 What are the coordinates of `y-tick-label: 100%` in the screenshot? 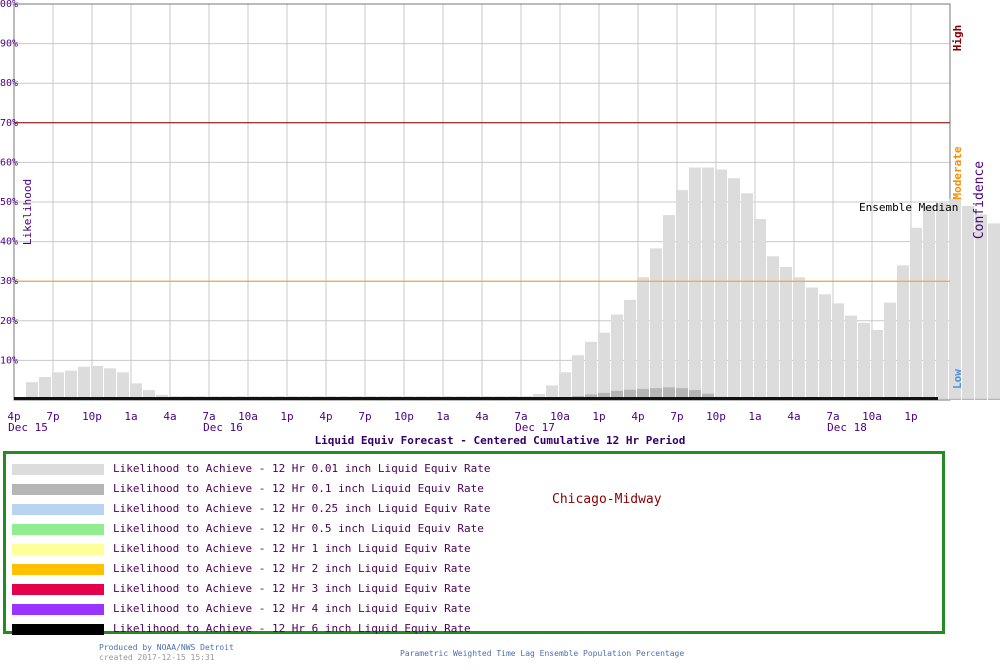 It's located at (9, 5).